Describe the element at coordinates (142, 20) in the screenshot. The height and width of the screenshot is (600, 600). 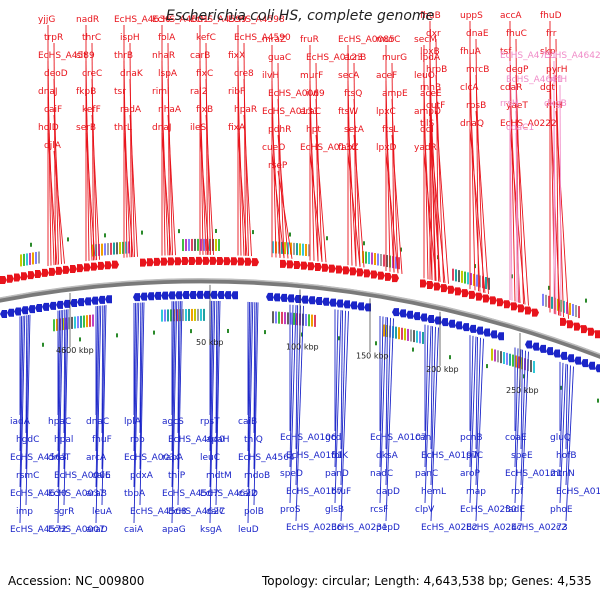
I see `forward-gene-label: EcHS_A4636` at that location.